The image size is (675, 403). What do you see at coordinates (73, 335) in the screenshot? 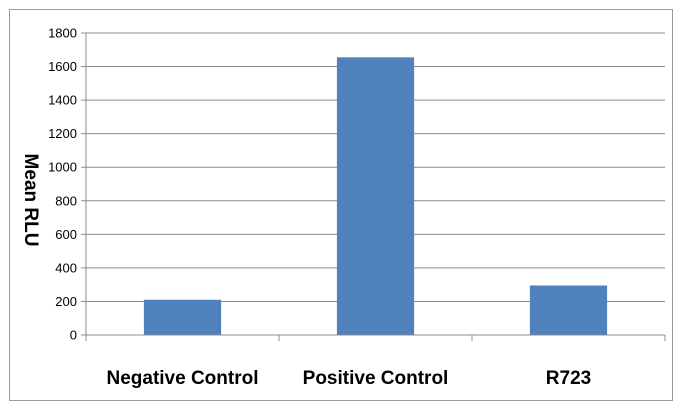
I see `y-tick-label: 0` at bounding box center [73, 335].